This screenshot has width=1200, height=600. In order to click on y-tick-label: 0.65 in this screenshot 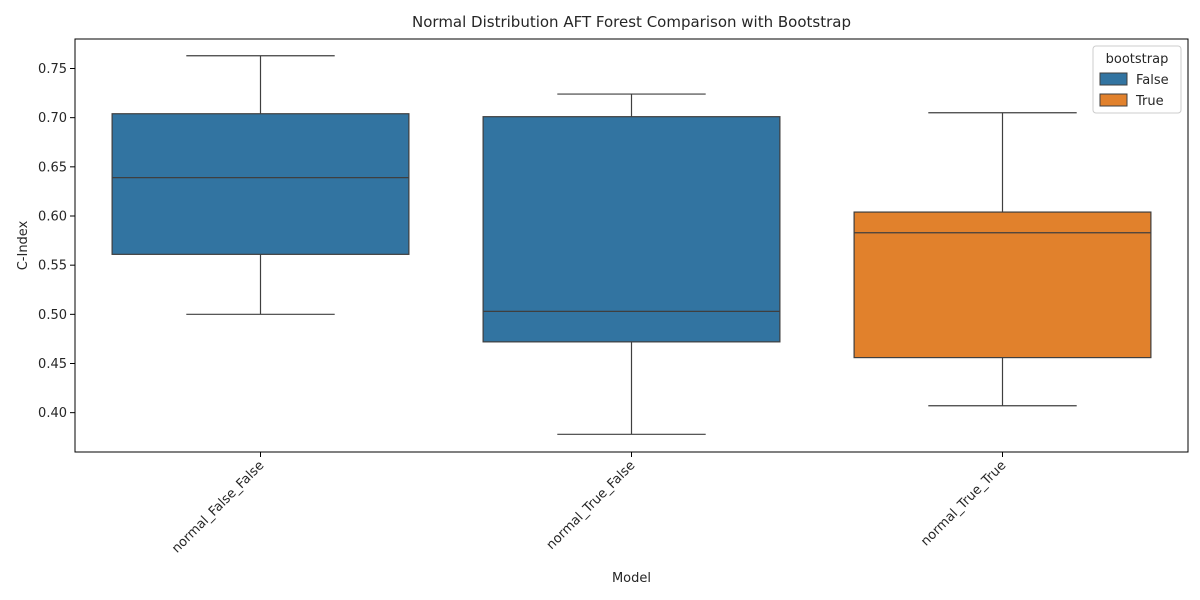, I will do `click(52, 167)`.